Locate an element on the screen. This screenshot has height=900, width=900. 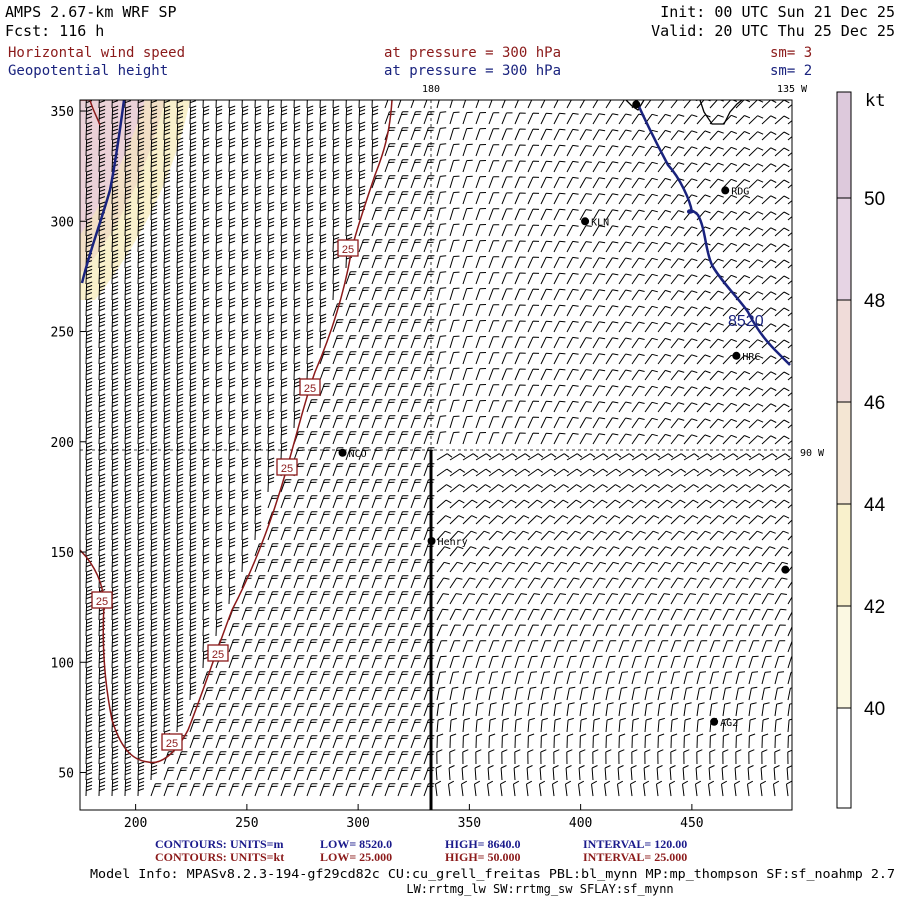
contours-high-2: HIGH= 50.000 is located at coordinates (483, 857).